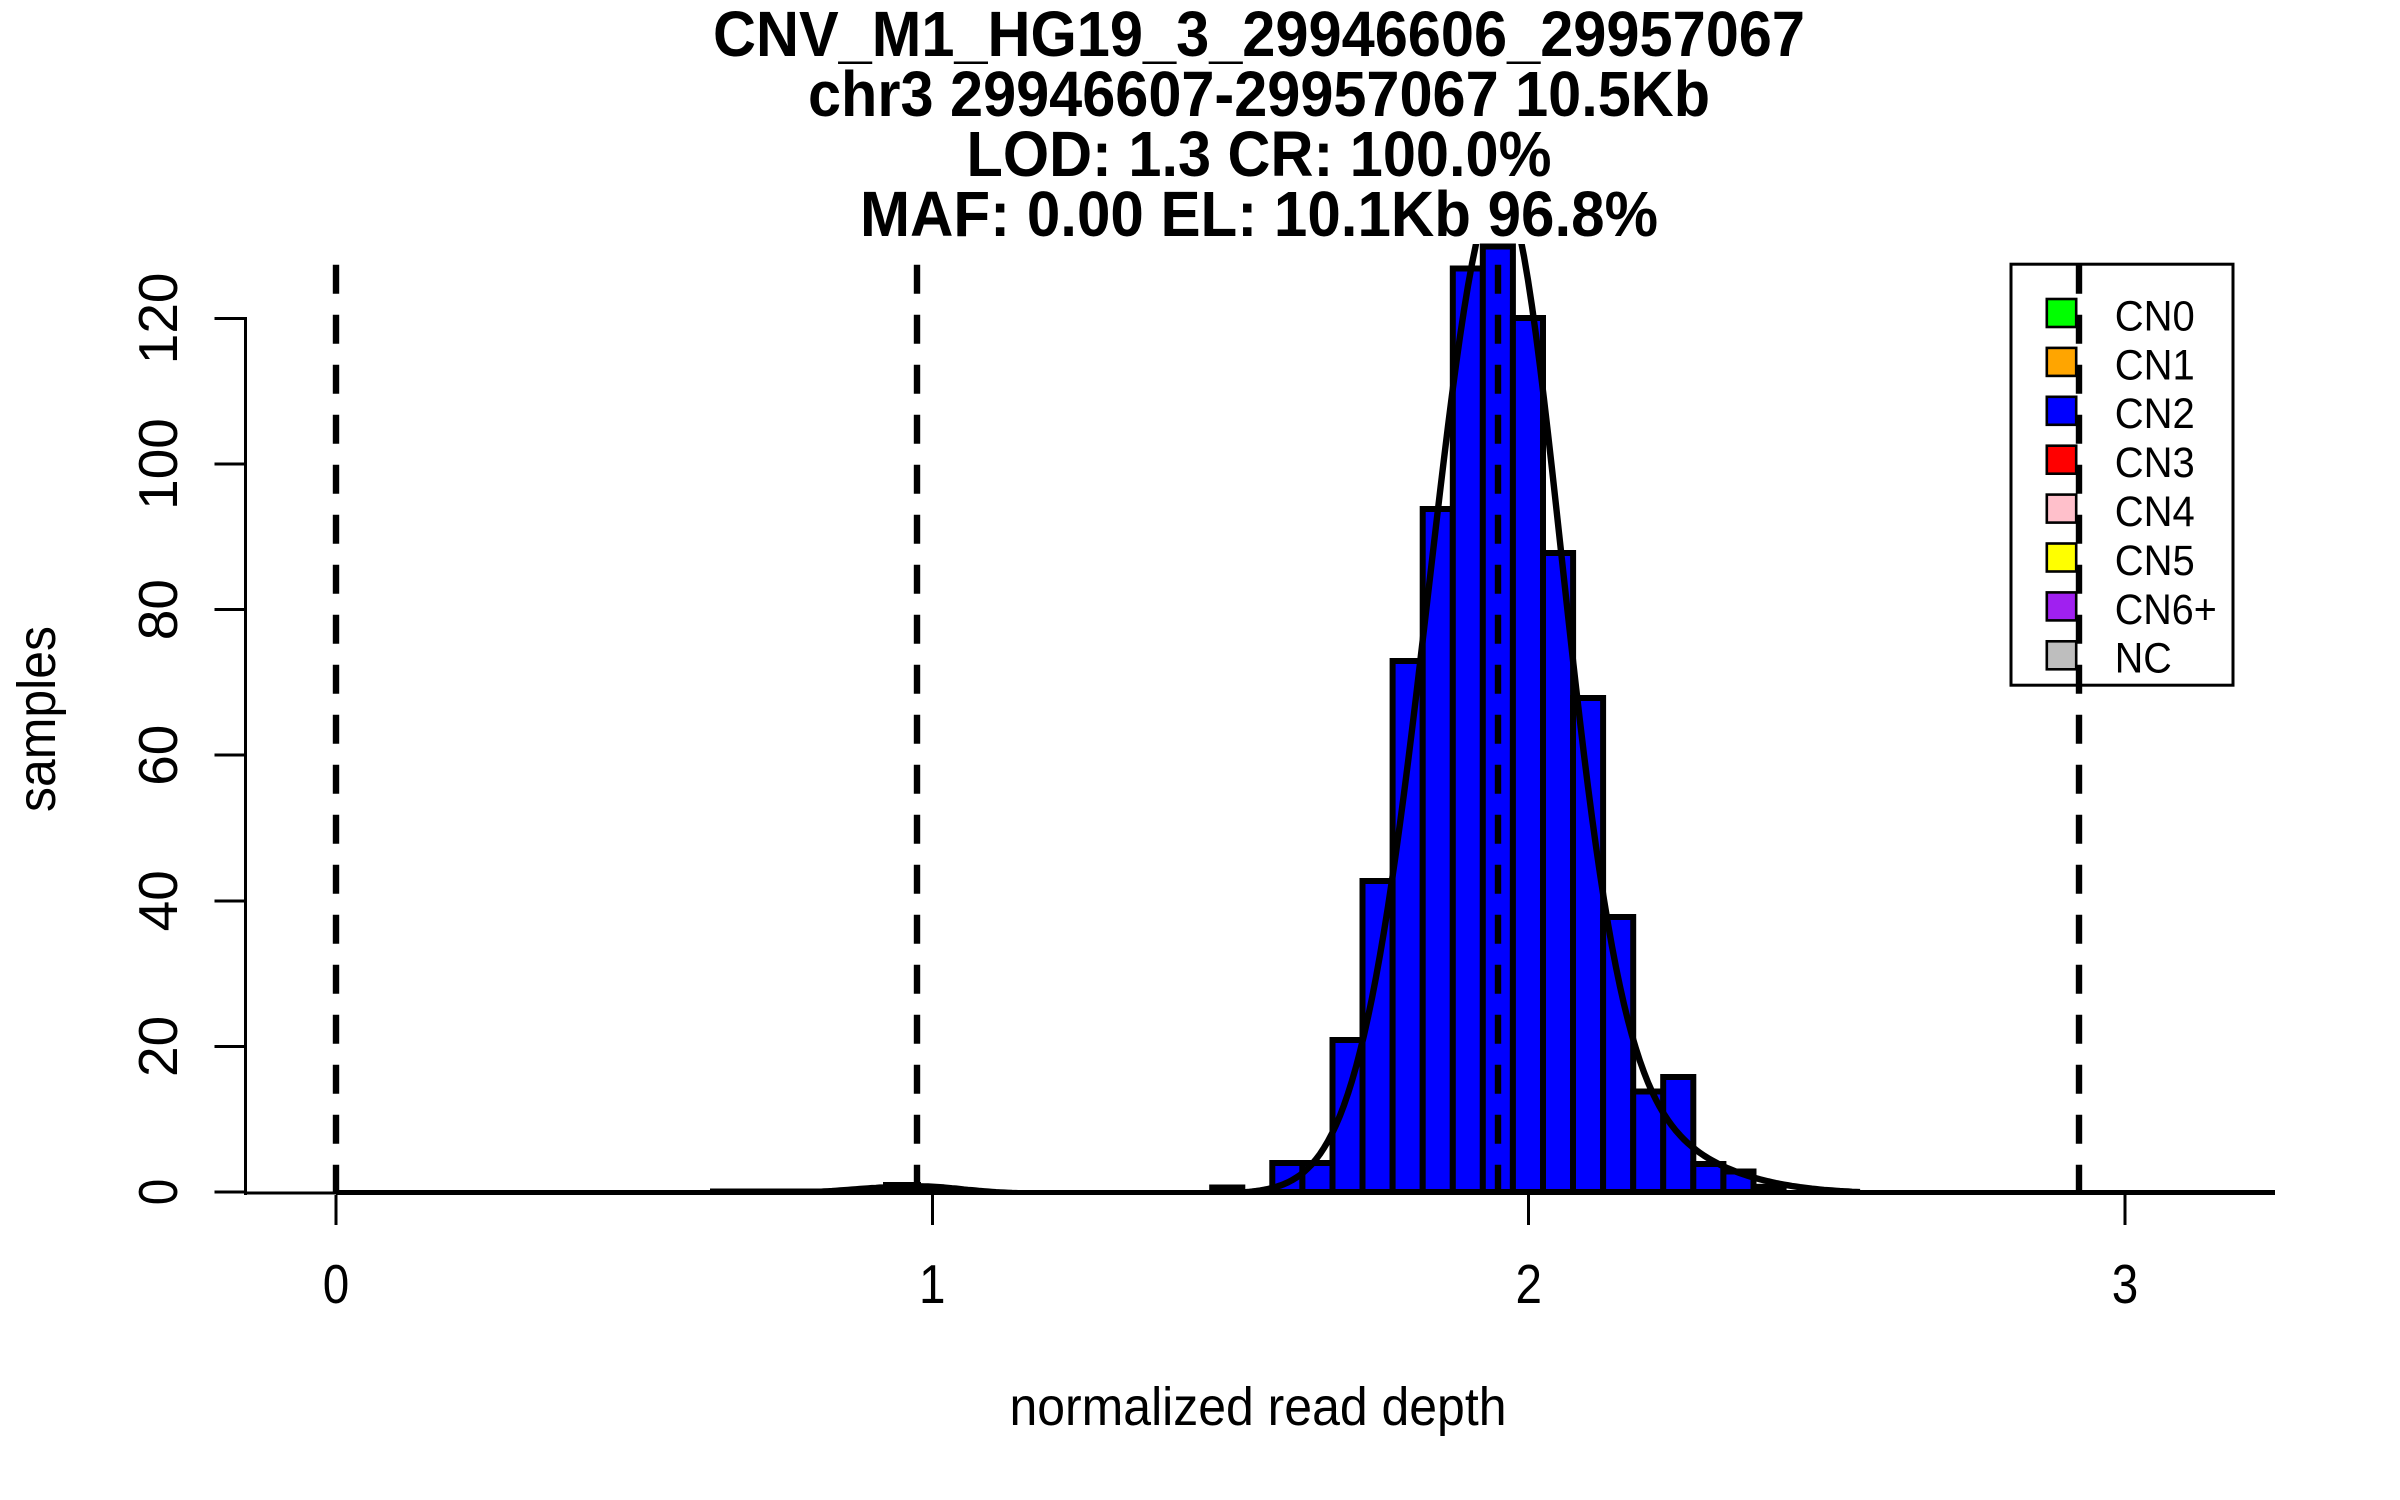  I want to click on svg-text: 100, so click(158, 464).